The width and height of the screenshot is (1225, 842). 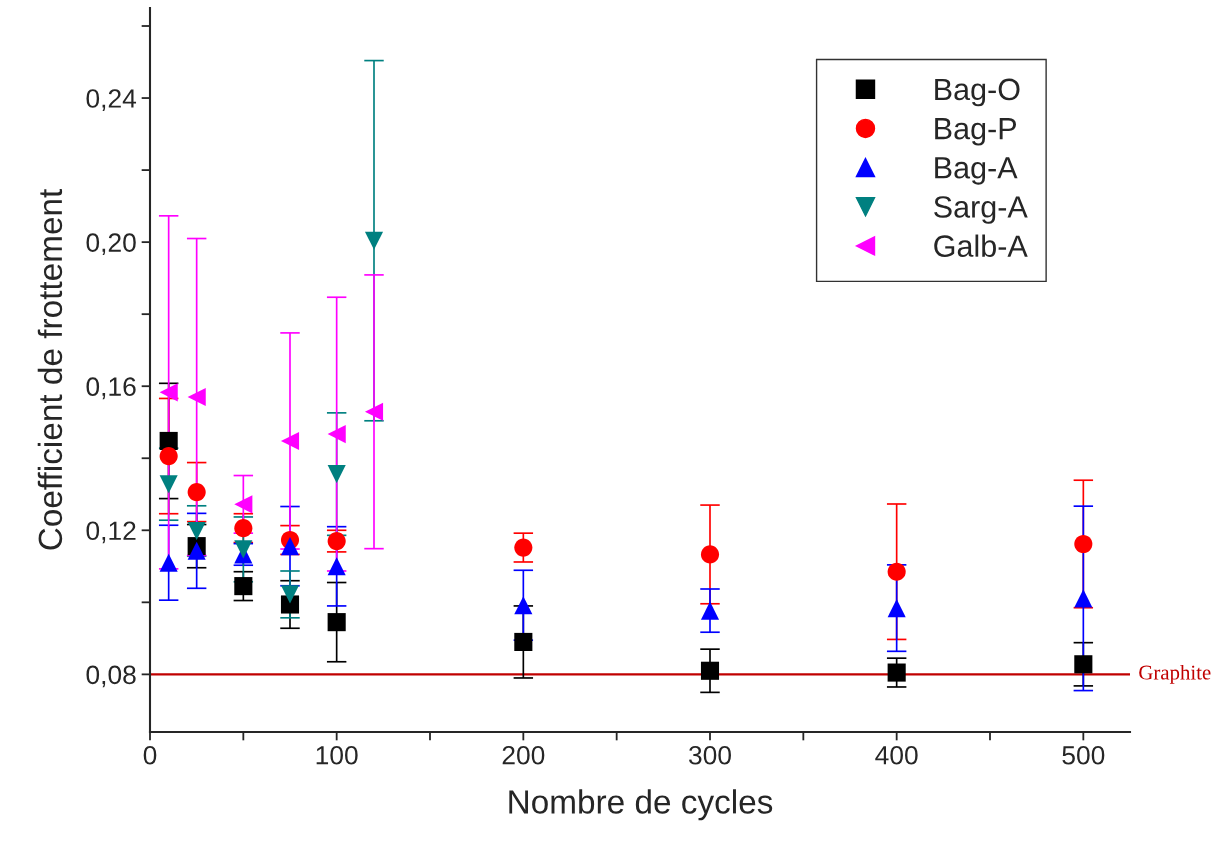 I want to click on legend-label: Bag-O, so click(x=977, y=92).